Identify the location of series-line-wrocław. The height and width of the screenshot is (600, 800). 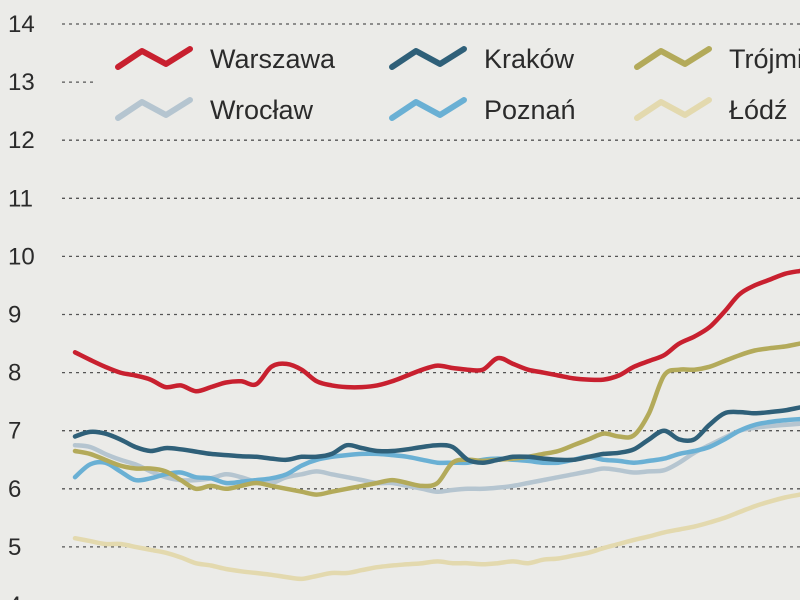
(436, 457).